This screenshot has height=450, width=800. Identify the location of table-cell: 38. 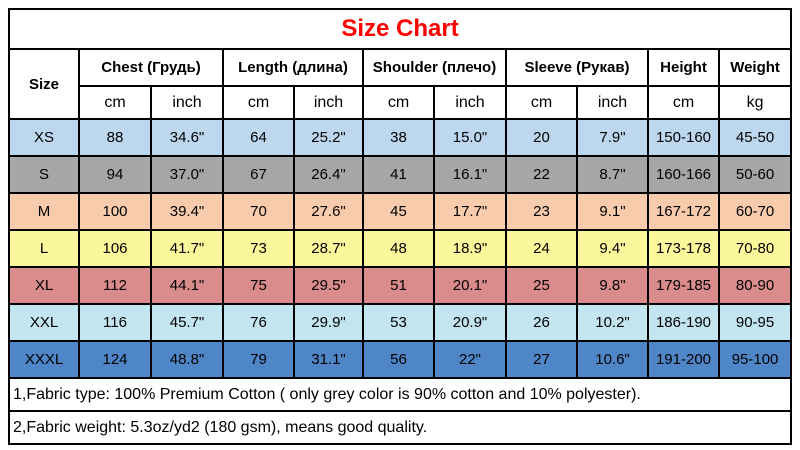
(398, 137).